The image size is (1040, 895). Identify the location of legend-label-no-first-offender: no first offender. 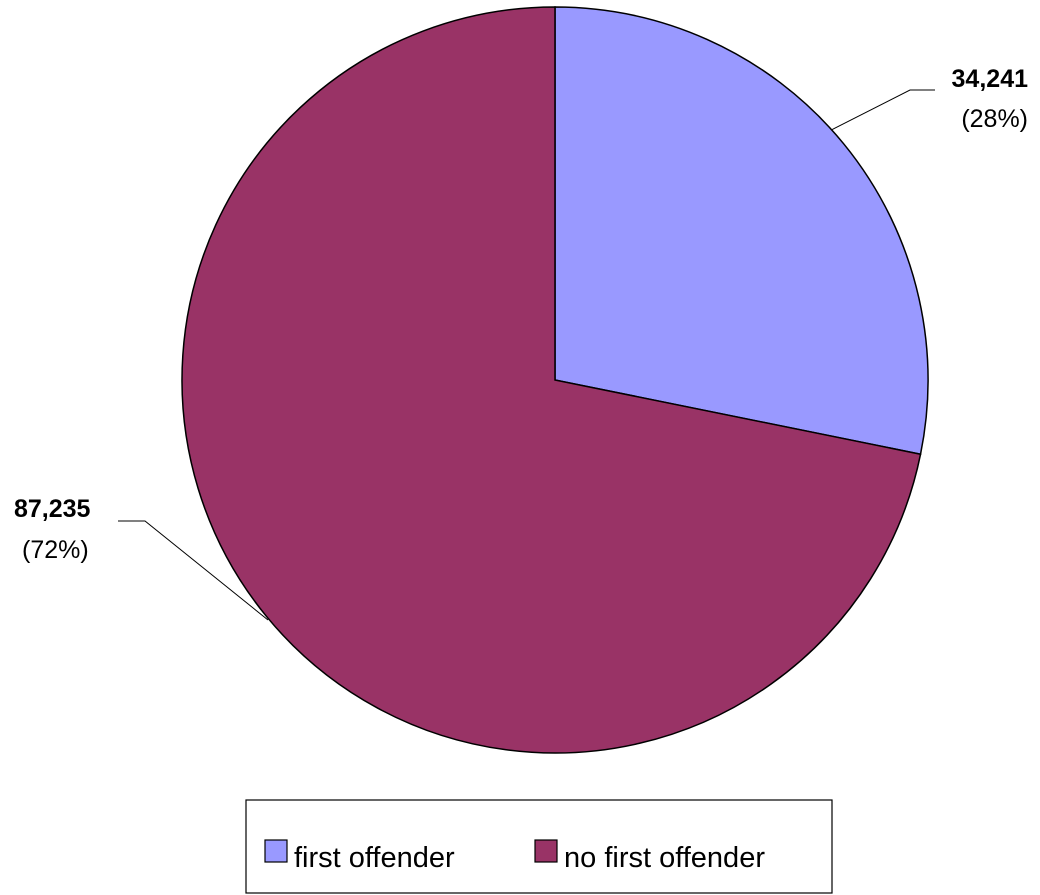
(664, 858).